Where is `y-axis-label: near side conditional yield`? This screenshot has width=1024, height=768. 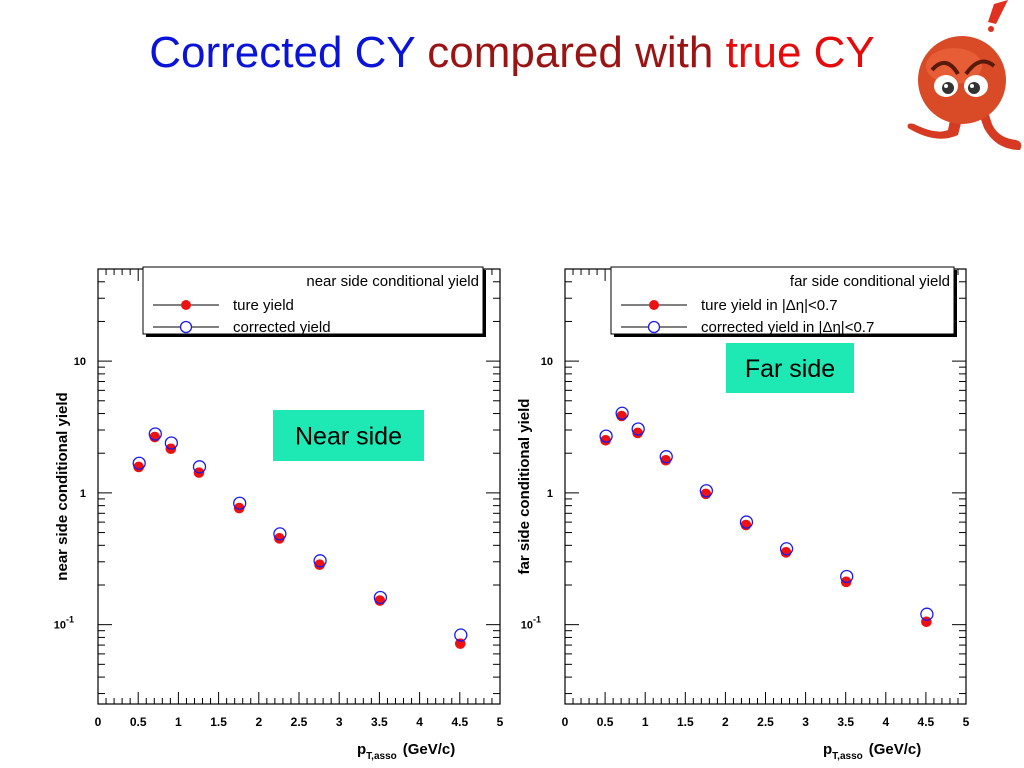
y-axis-label: near side conditional yield is located at coordinates (62, 486).